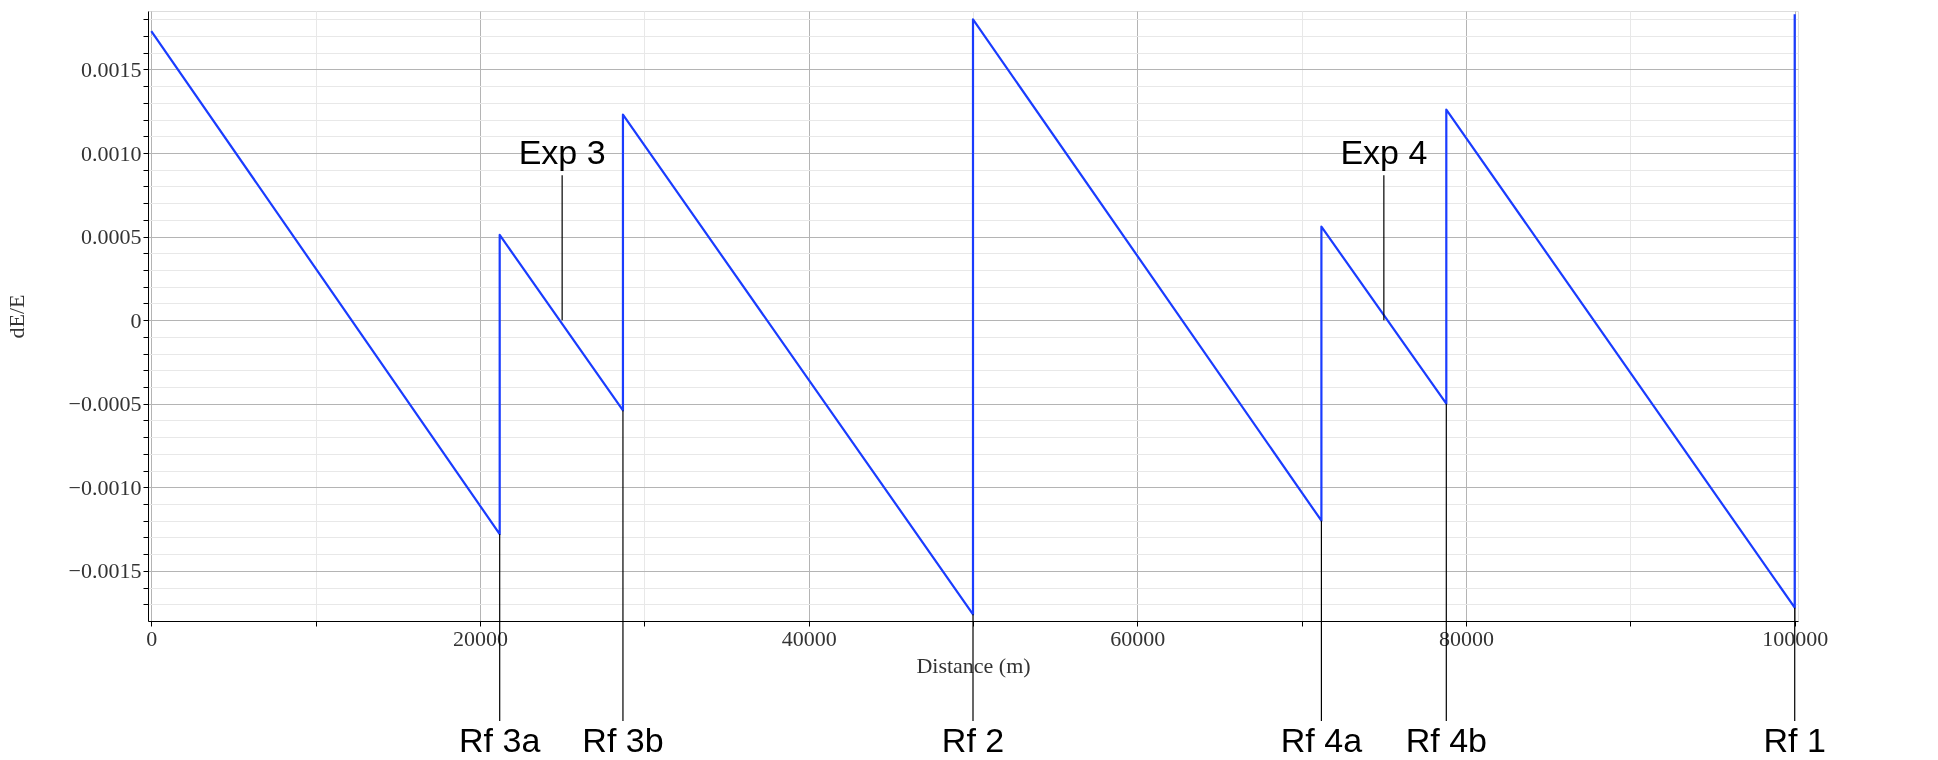 The image size is (1938, 760). What do you see at coordinates (1794, 740) in the screenshot?
I see `annotation: Rf 1` at bounding box center [1794, 740].